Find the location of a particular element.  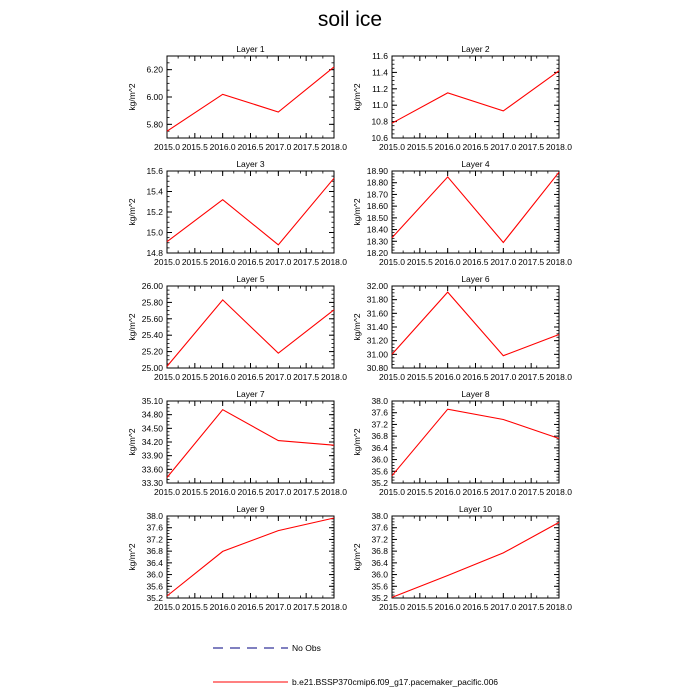

y-tick-label: 18.30 is located at coordinates (378, 241).